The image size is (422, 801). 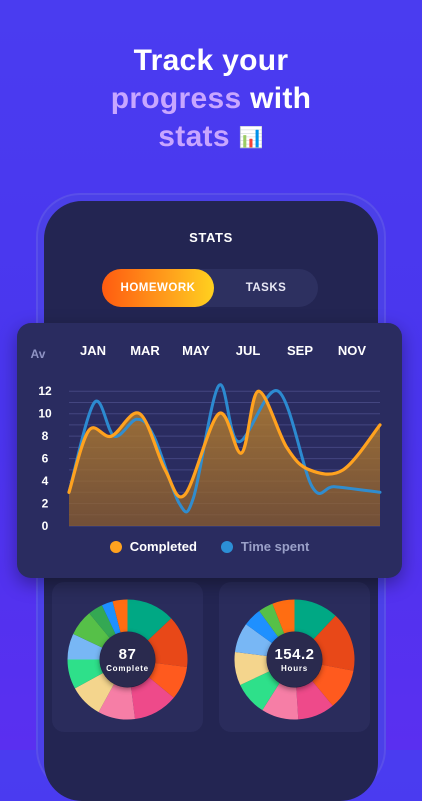 I want to click on screen-title: STATS, so click(x=211, y=237).